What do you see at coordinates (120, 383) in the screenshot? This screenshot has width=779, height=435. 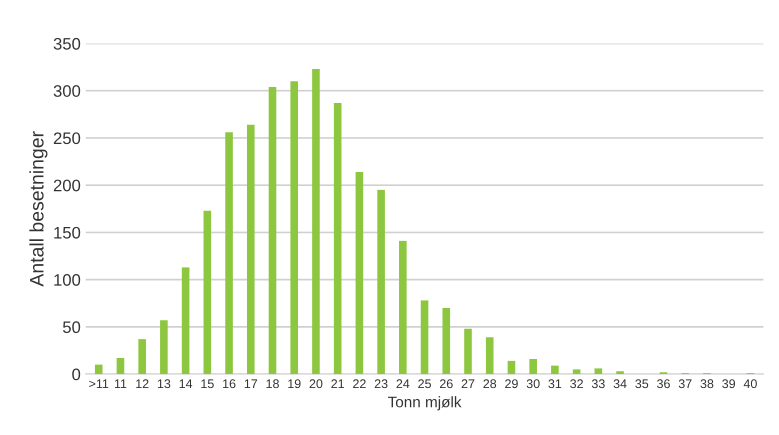 I see `x-tick-label: 11` at bounding box center [120, 383].